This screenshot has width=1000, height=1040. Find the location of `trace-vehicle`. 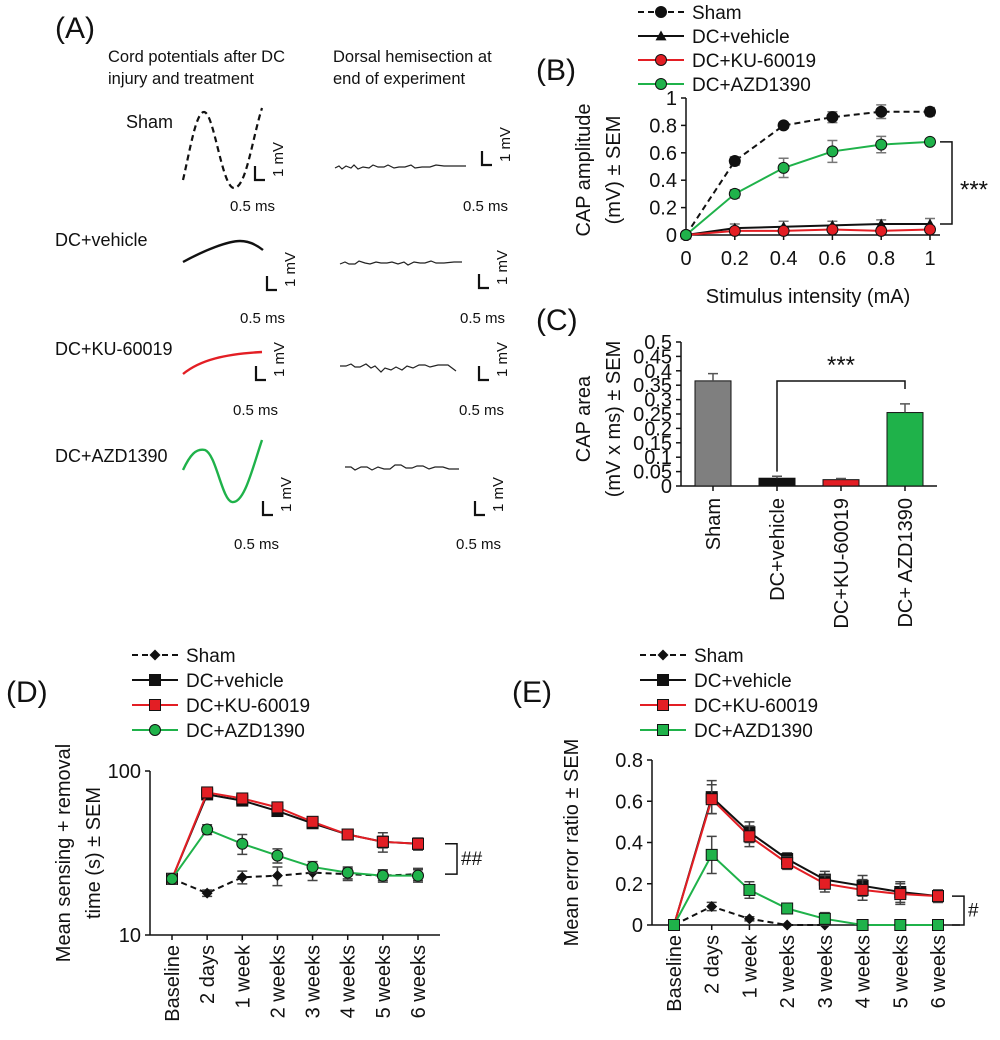

trace-vehicle is located at coordinates (223, 251).